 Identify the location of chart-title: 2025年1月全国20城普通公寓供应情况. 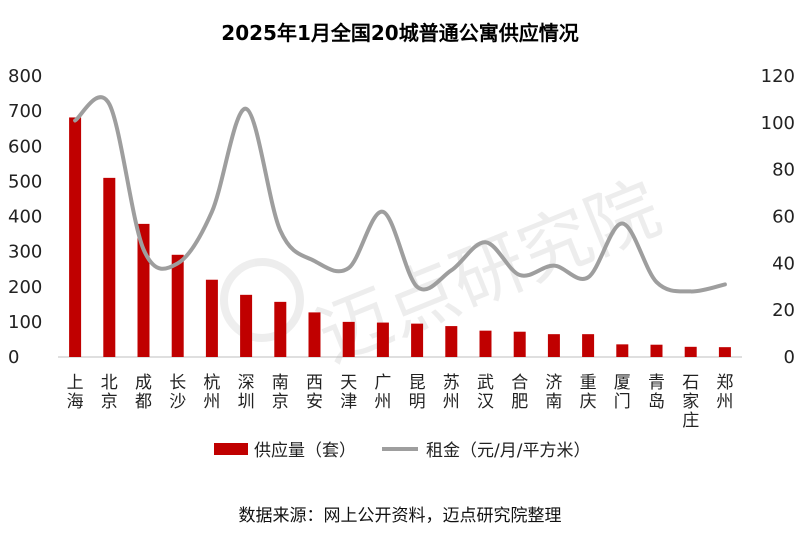
(399, 33).